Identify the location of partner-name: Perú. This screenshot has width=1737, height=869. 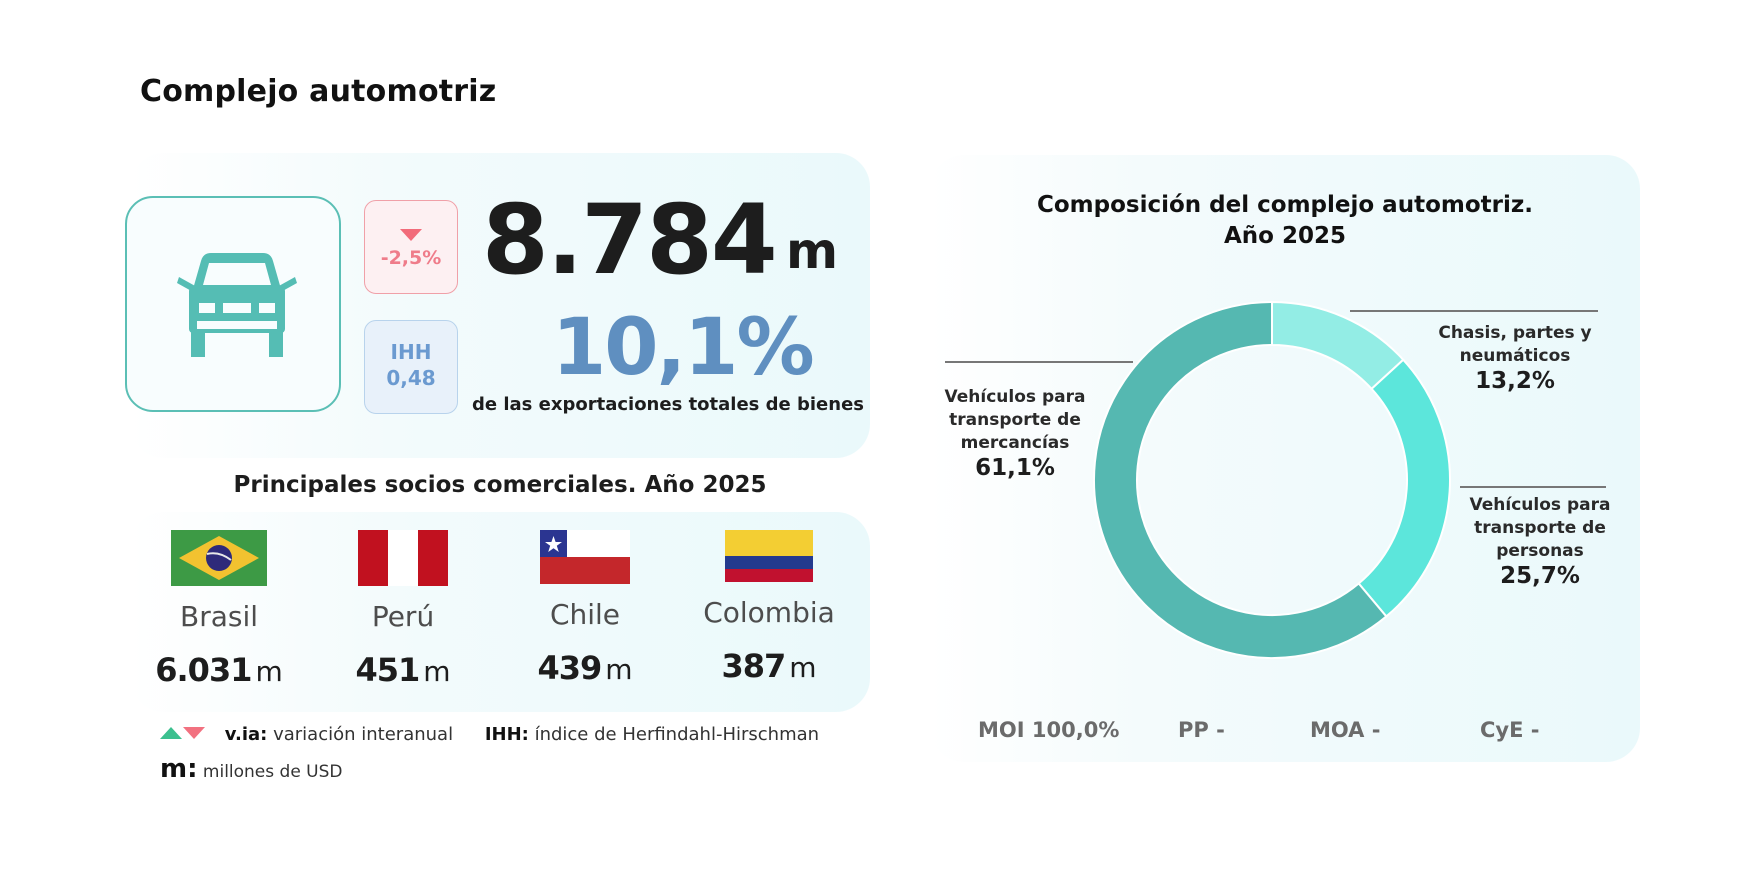
(403, 616).